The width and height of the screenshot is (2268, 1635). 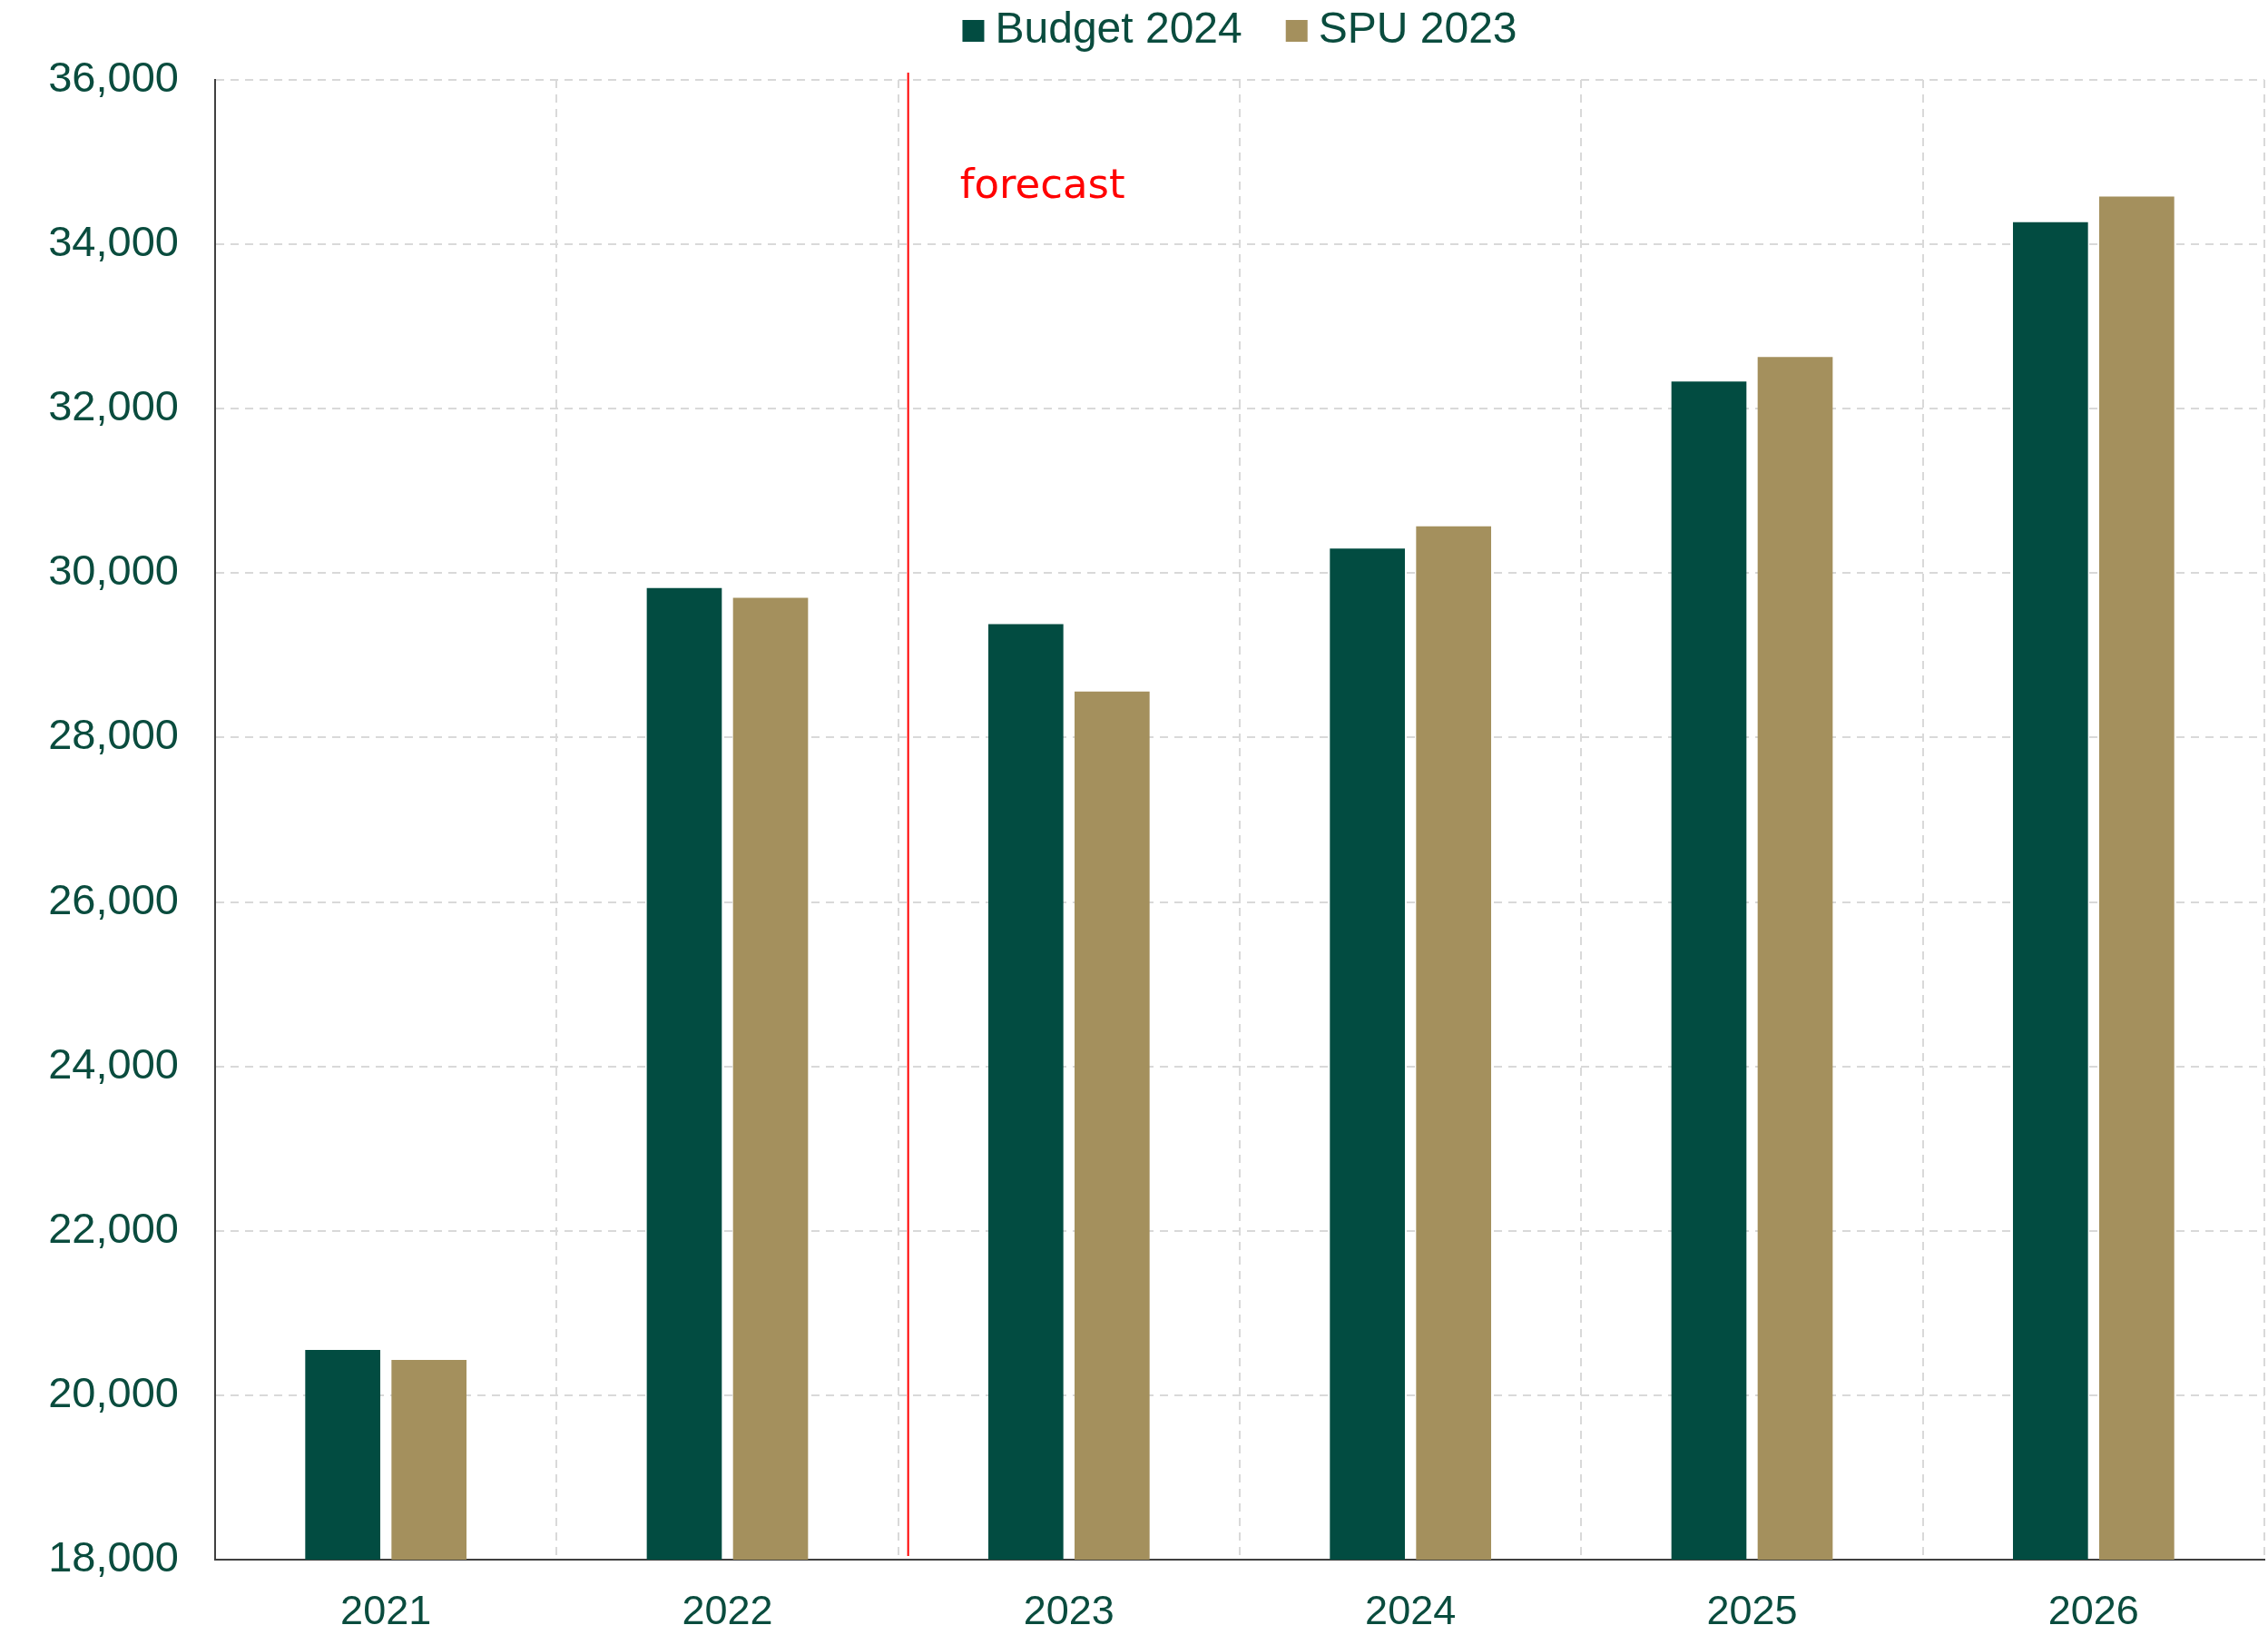 I want to click on y-tick-label: 34,000, so click(x=113, y=241).